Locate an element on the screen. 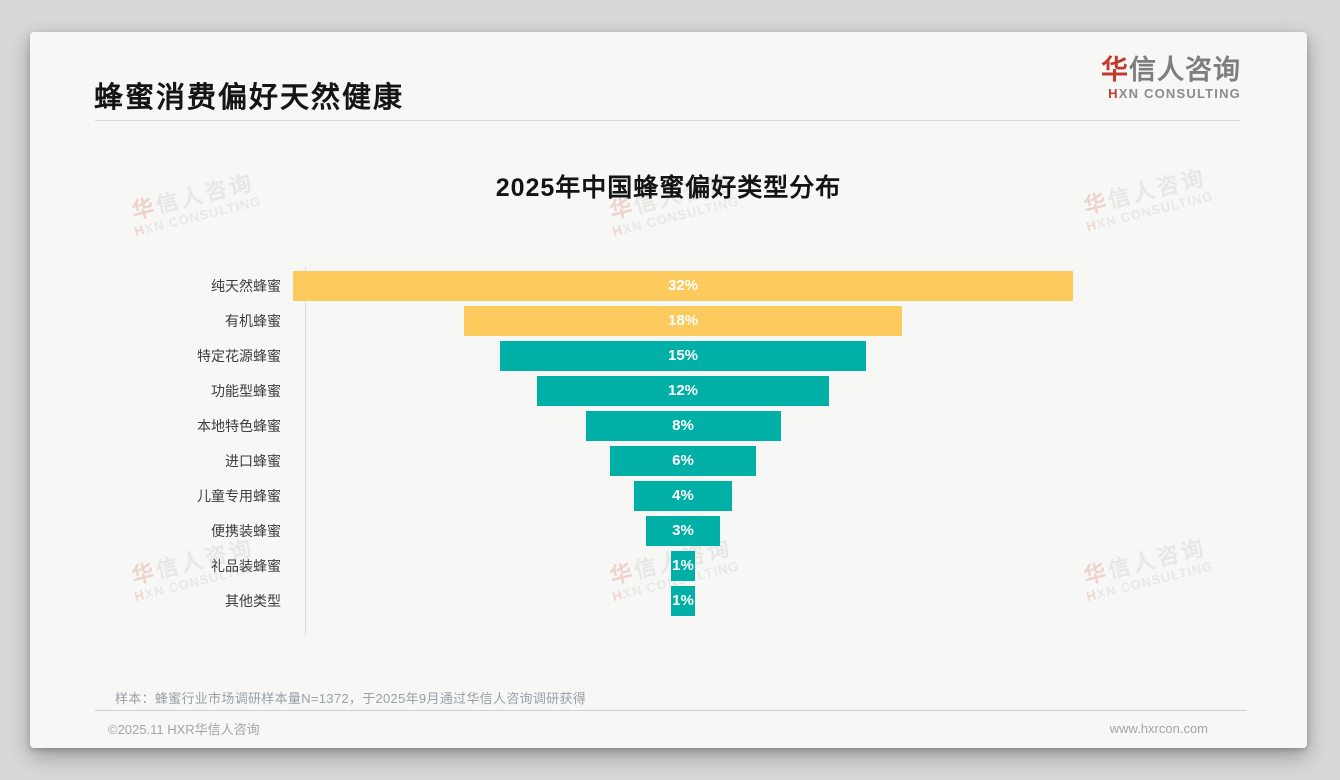 This screenshot has height=780, width=1340. funnel-row: 特定花源蜂蜜 15% is located at coordinates (556, 356).